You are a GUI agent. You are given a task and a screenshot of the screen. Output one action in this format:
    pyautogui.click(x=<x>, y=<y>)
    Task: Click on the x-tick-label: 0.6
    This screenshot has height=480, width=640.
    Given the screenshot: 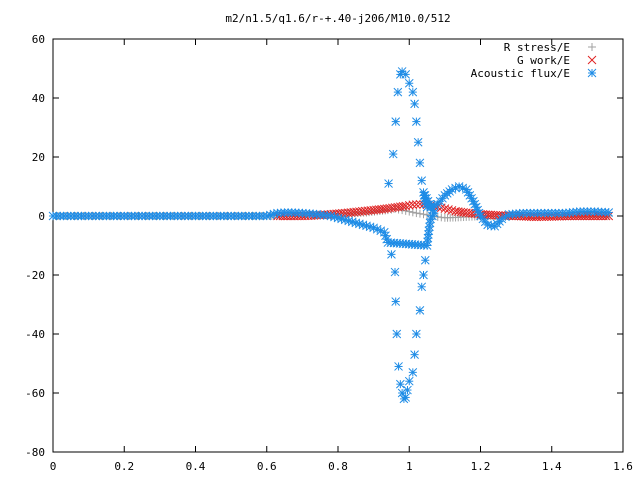 What is the action you would take?
    pyautogui.click(x=267, y=466)
    